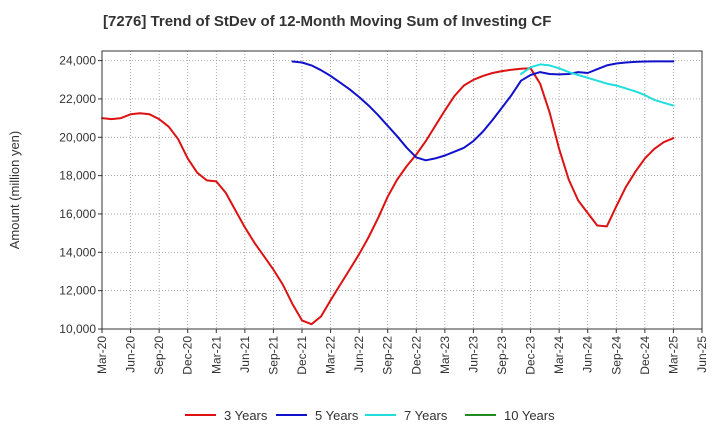 The image size is (720, 440). Describe the element at coordinates (370, 415) in the screenshot. I see `legend: 3 Years 5 Years 7 Years 10 Years` at that location.